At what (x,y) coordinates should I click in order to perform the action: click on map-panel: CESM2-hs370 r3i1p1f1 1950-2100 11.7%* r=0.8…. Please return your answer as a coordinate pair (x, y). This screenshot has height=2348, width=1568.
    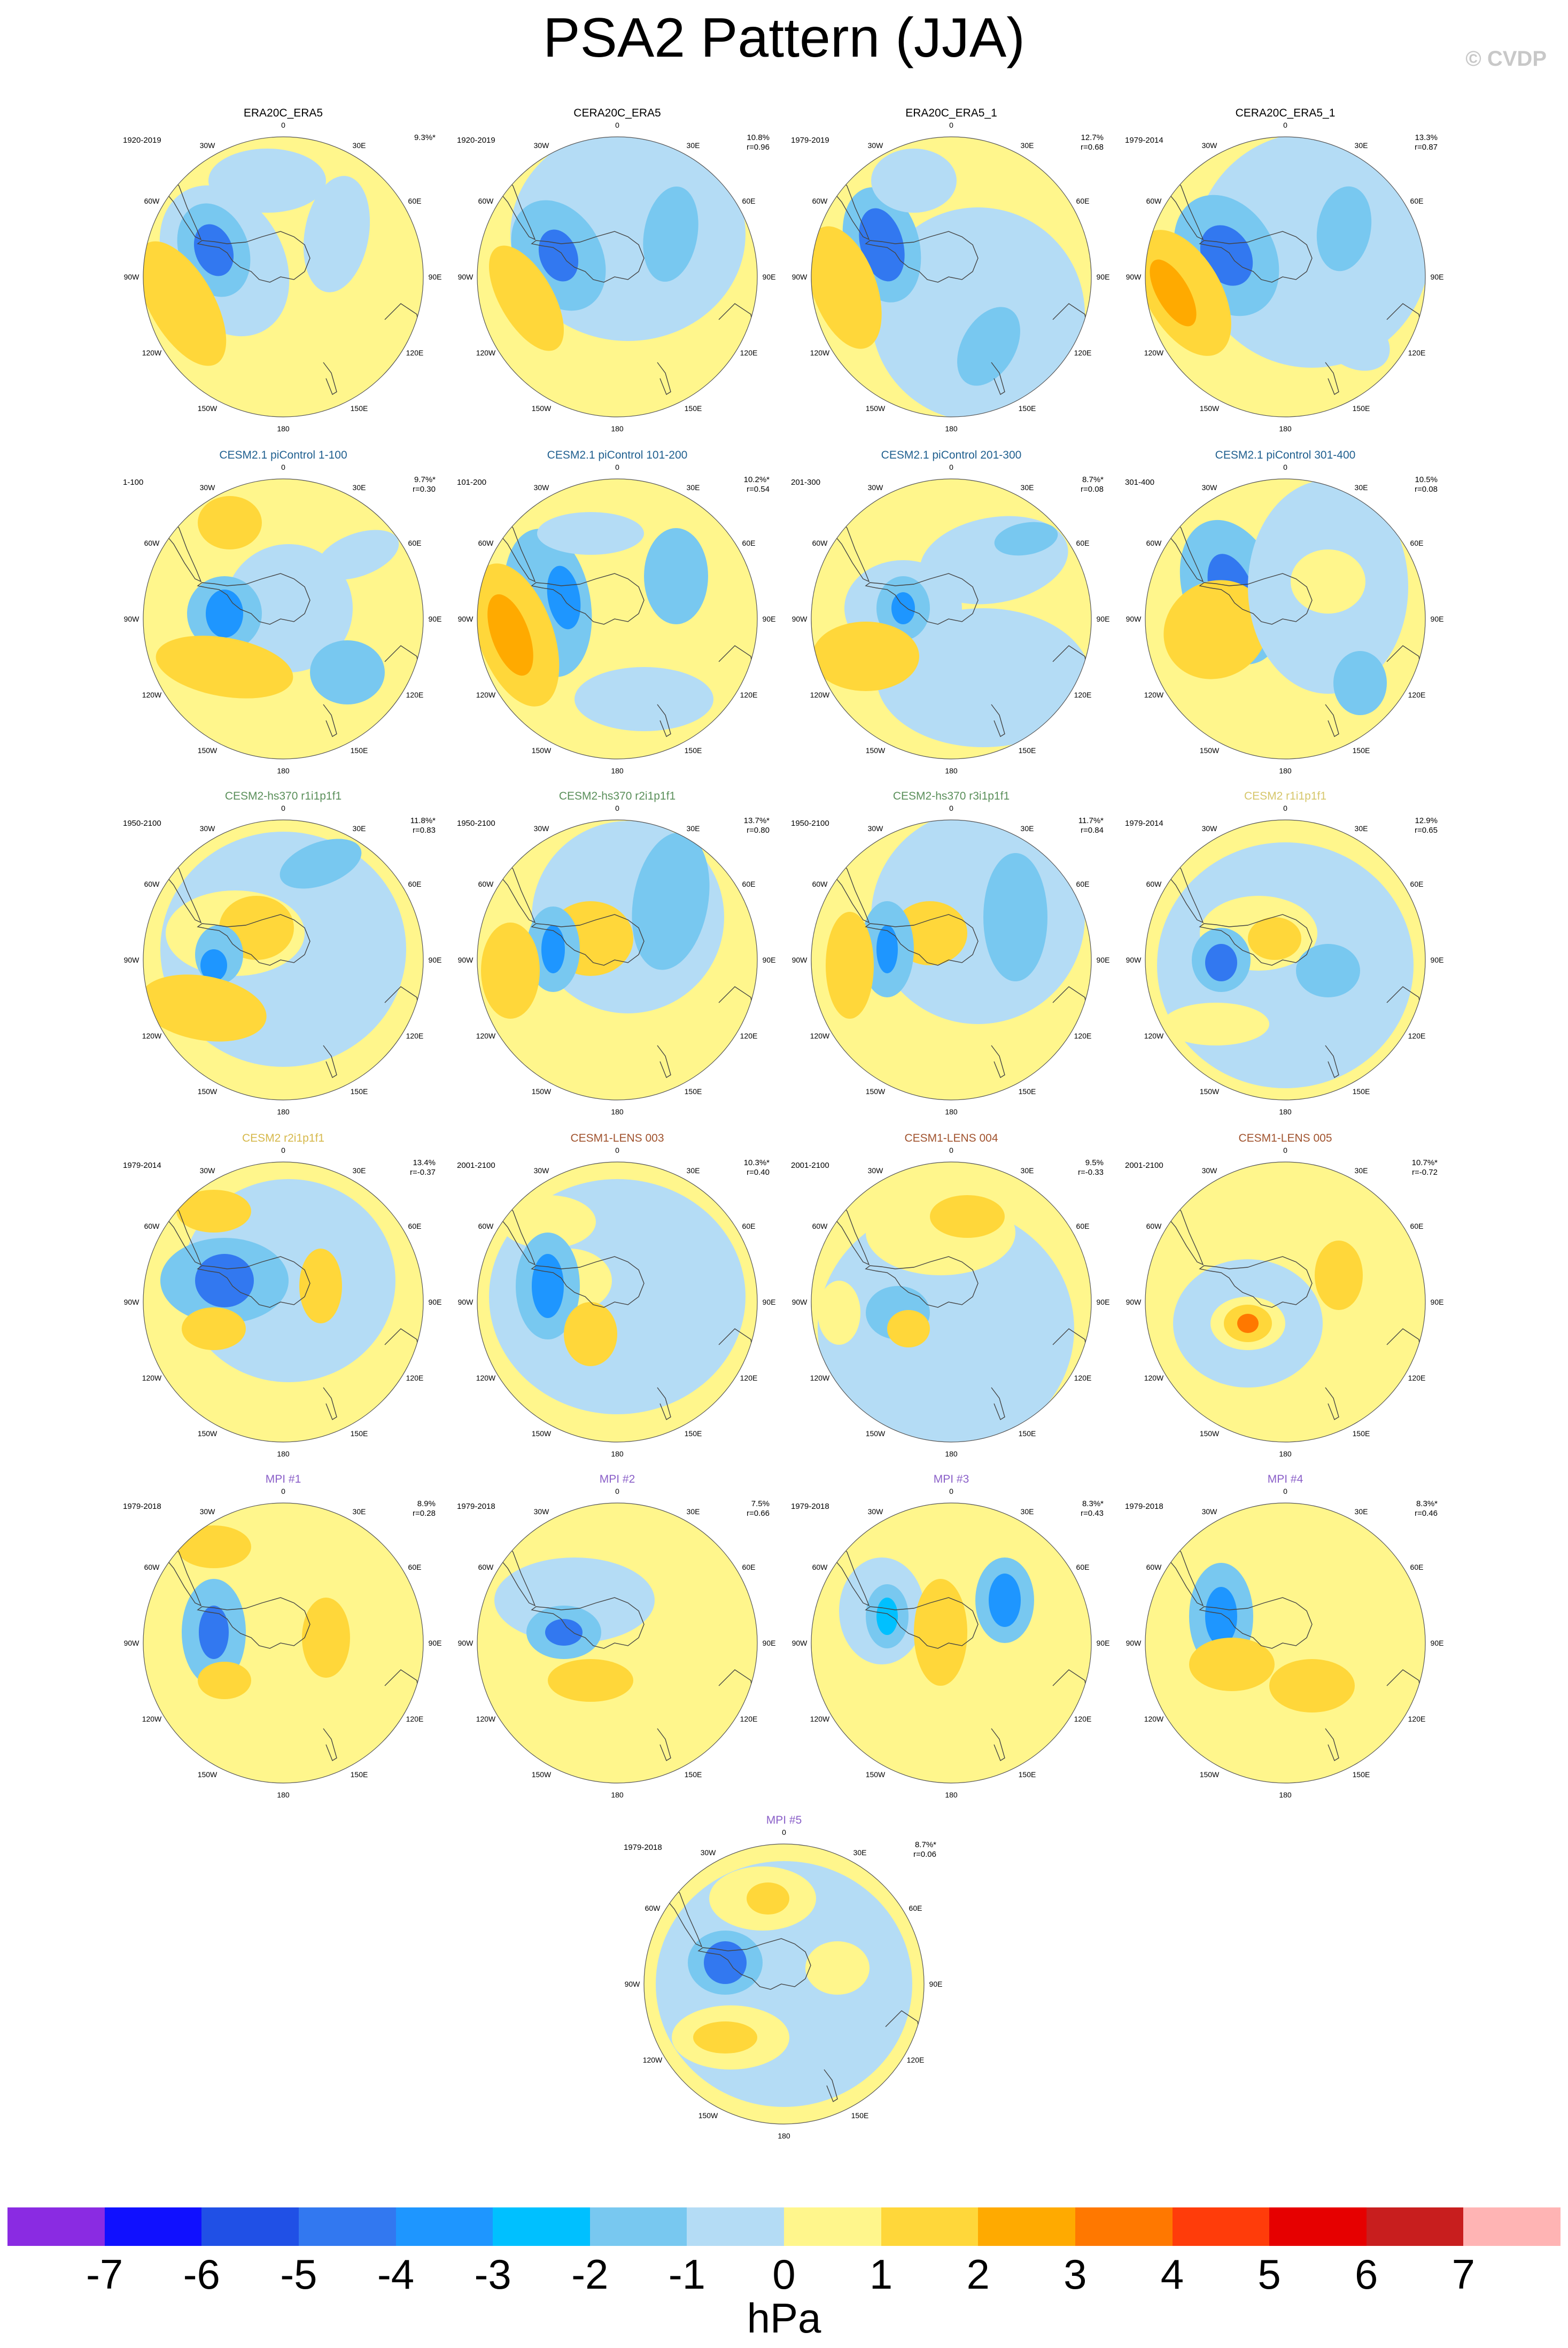
    Looking at the image, I should click on (950, 961).